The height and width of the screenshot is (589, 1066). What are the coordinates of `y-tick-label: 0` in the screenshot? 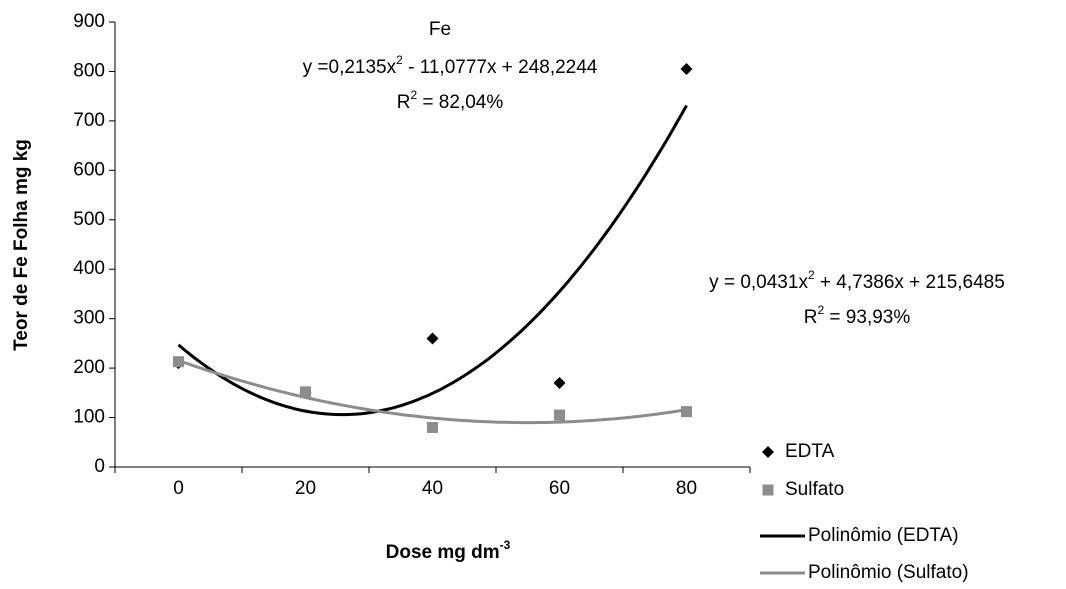 It's located at (99, 466).